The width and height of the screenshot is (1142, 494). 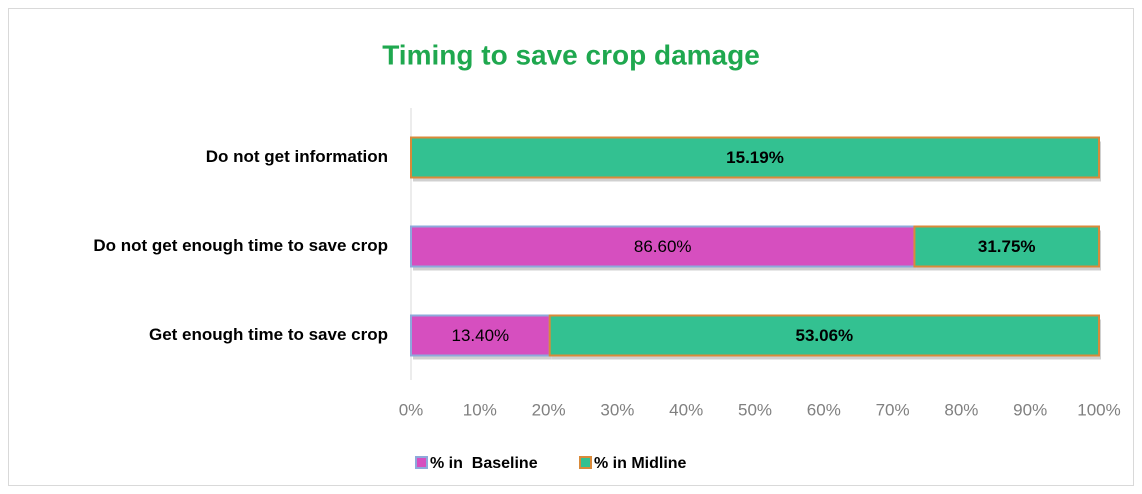 I want to click on value-label: 53.06%, so click(x=825, y=335).